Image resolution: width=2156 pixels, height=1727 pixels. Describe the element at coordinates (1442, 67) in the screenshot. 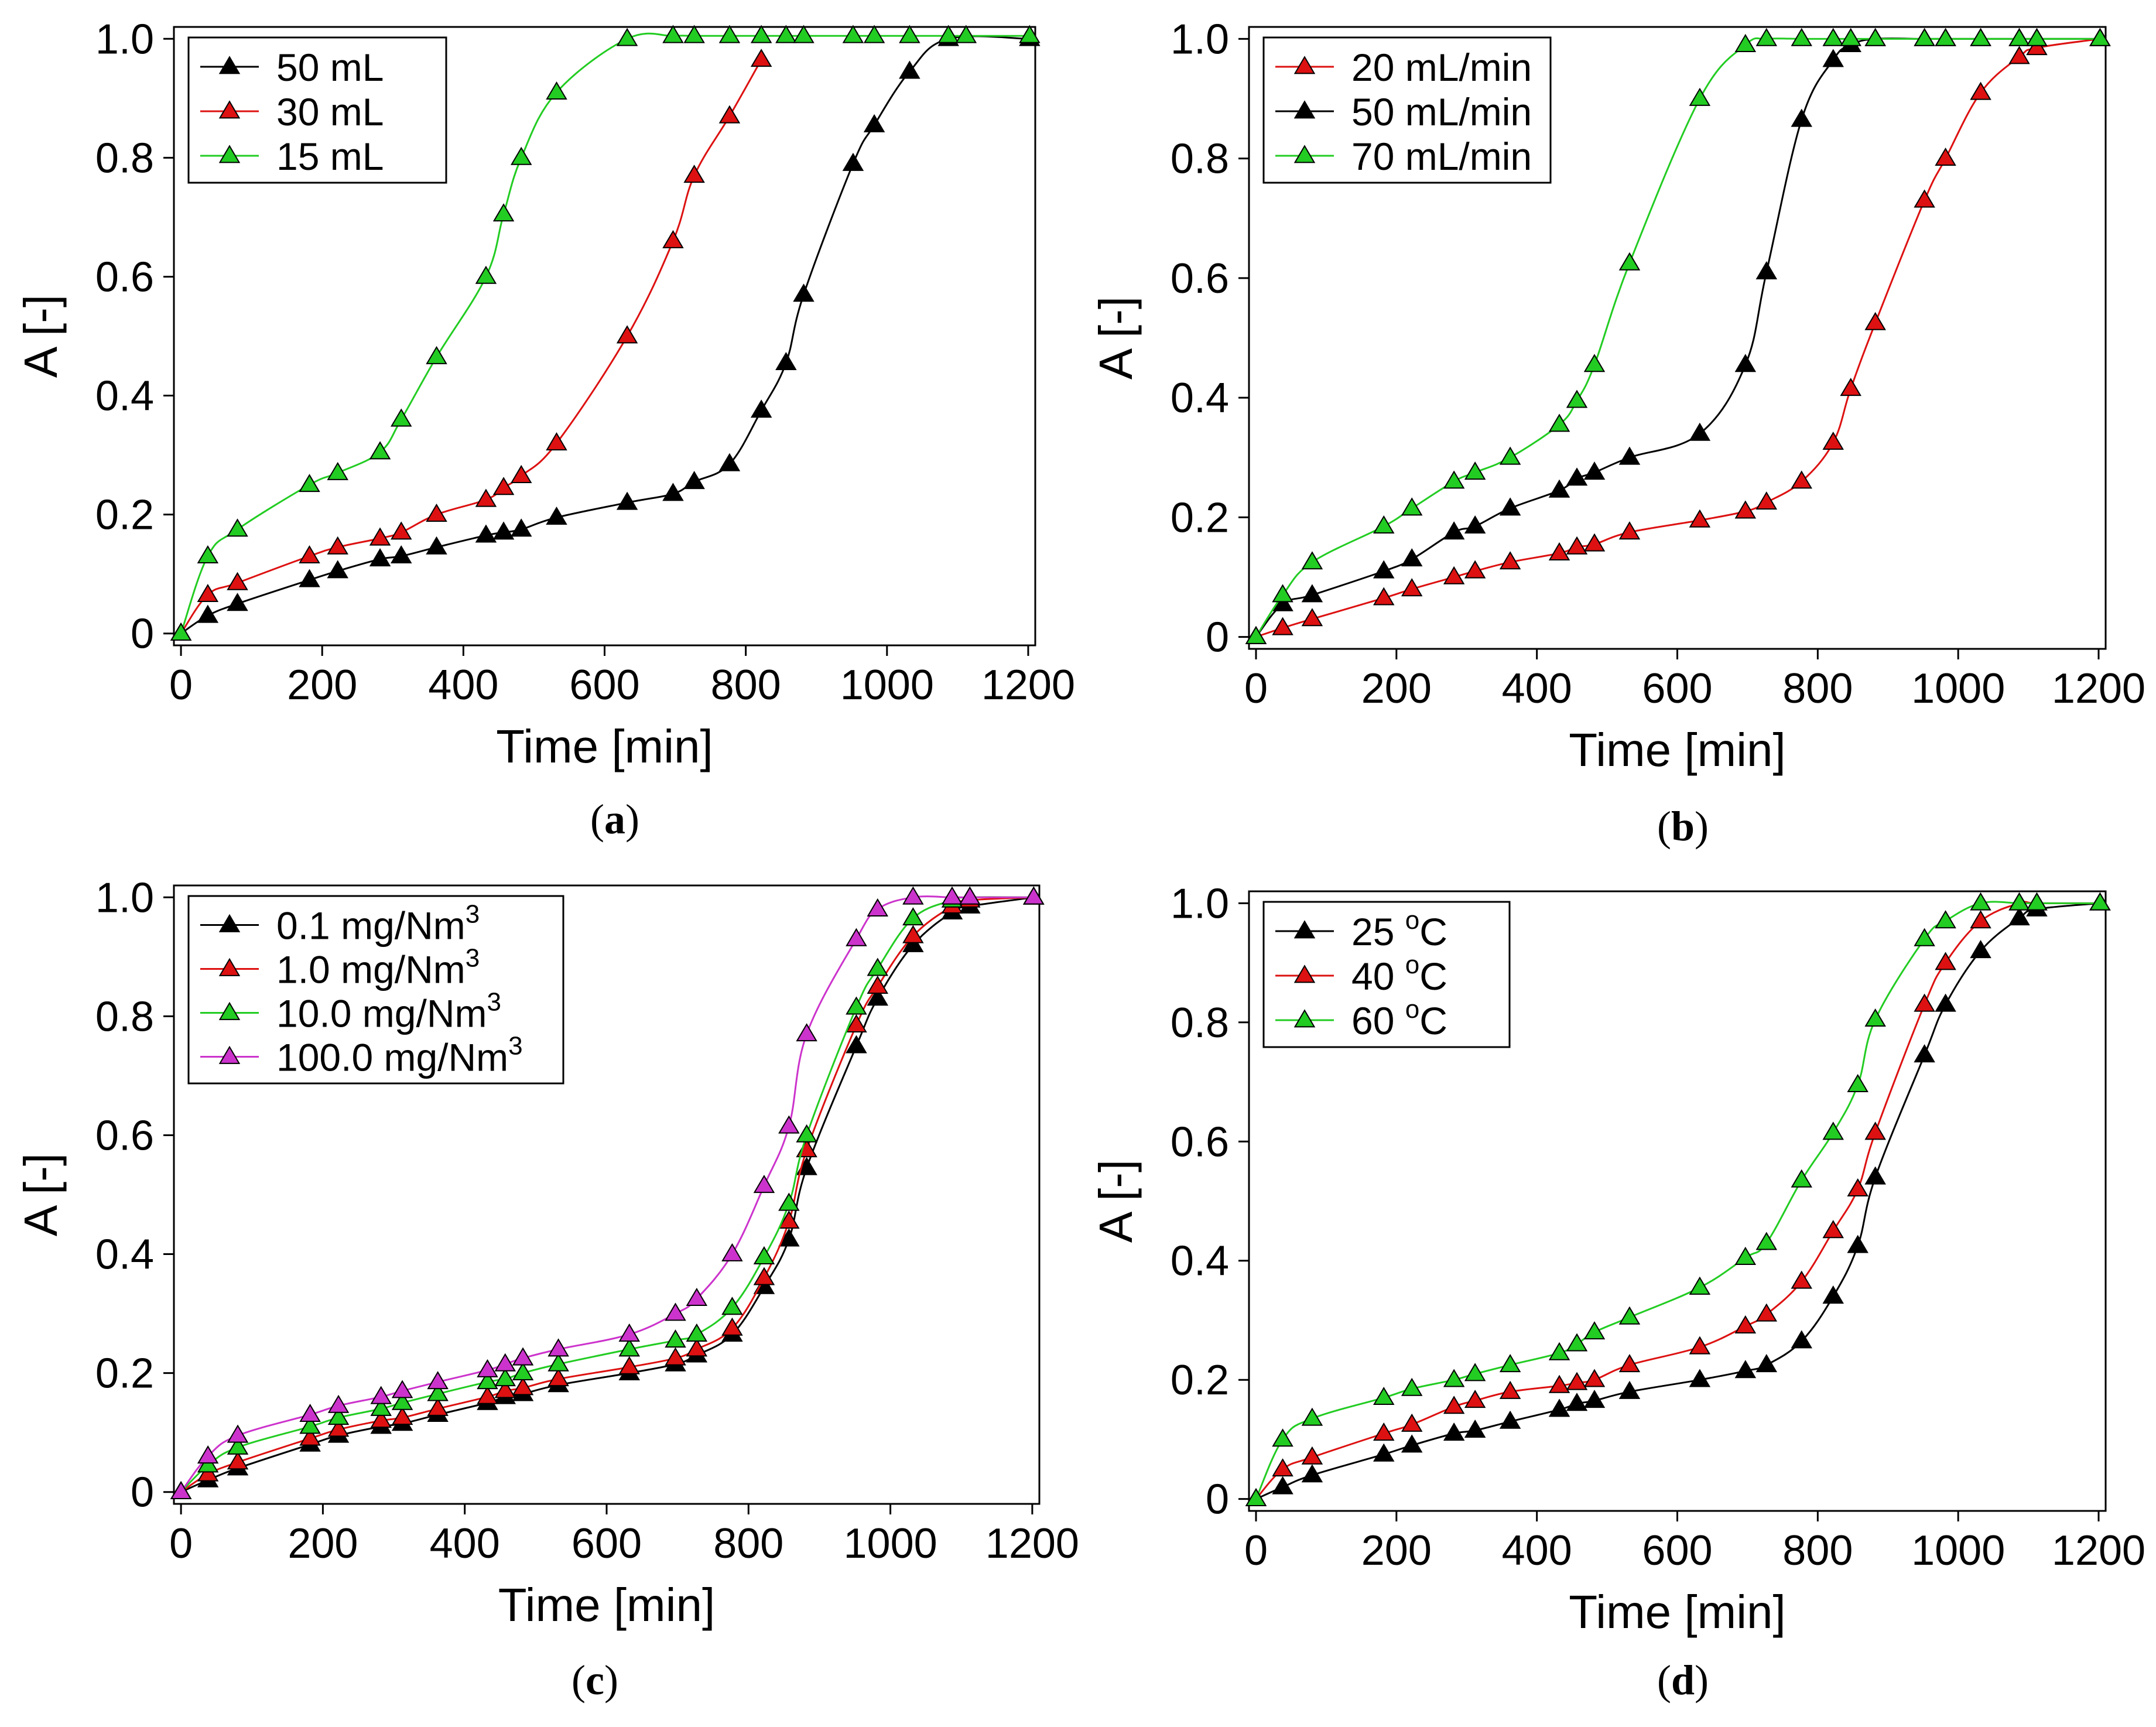

I see `legend-label: 20 mL/min` at that location.